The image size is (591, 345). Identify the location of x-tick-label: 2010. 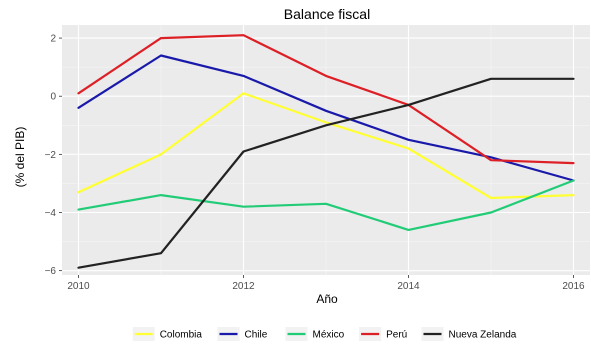
(78, 286).